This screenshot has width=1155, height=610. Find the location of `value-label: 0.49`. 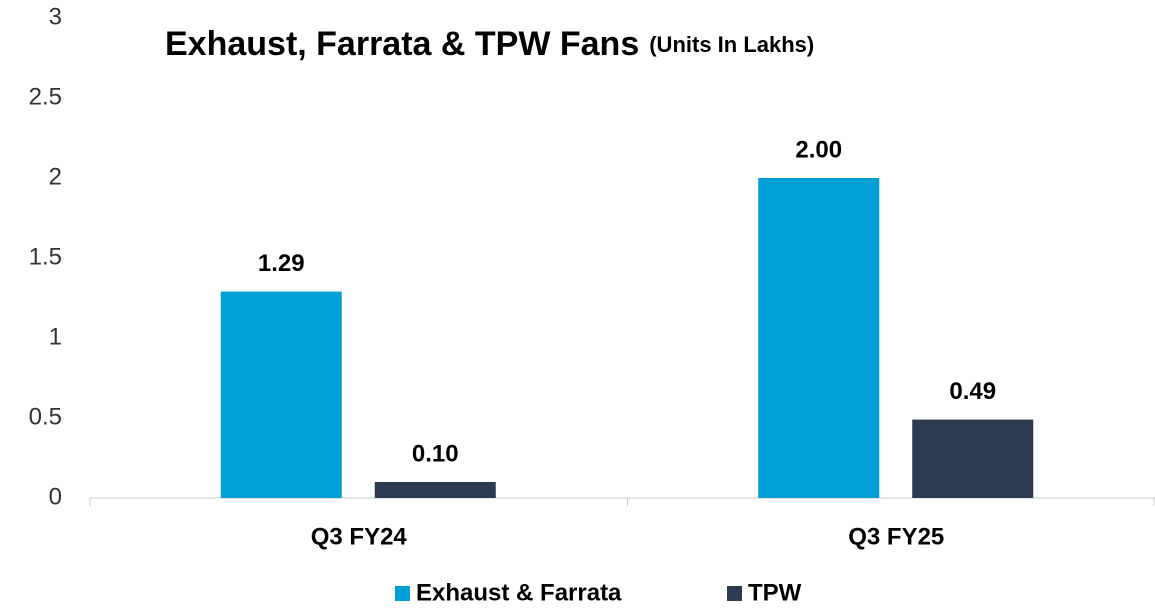

value-label: 0.49 is located at coordinates (972, 391).